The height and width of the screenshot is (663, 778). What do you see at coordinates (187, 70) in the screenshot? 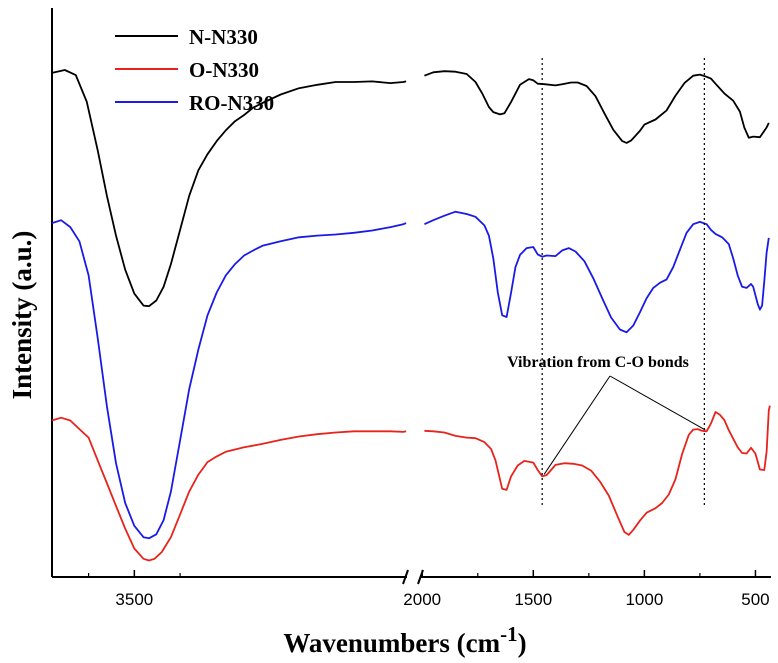
I see `legend-entry-o-n330: O-N330` at bounding box center [187, 70].